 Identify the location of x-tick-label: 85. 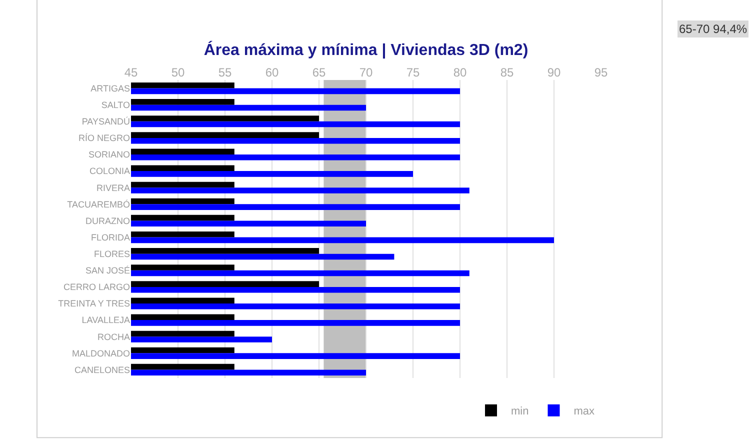
(507, 73).